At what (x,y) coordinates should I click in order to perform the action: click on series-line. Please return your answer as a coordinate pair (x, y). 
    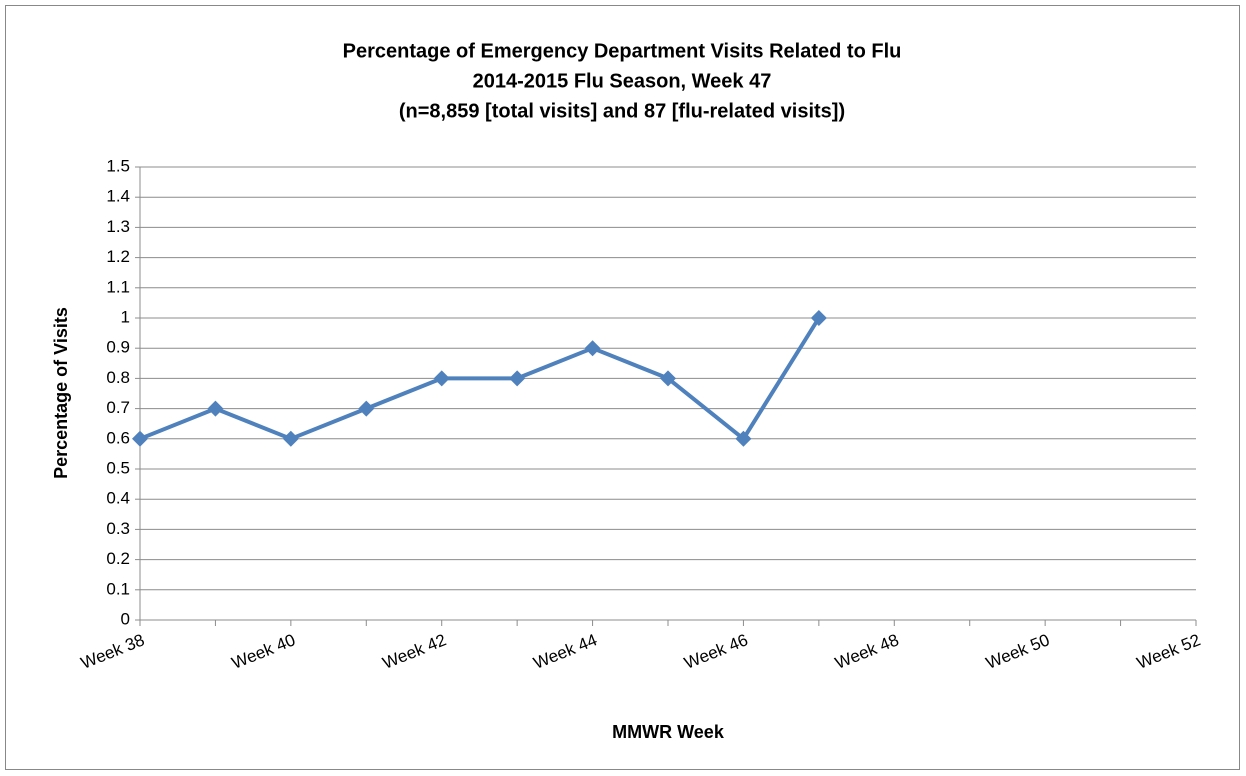
    Looking at the image, I should click on (480, 378).